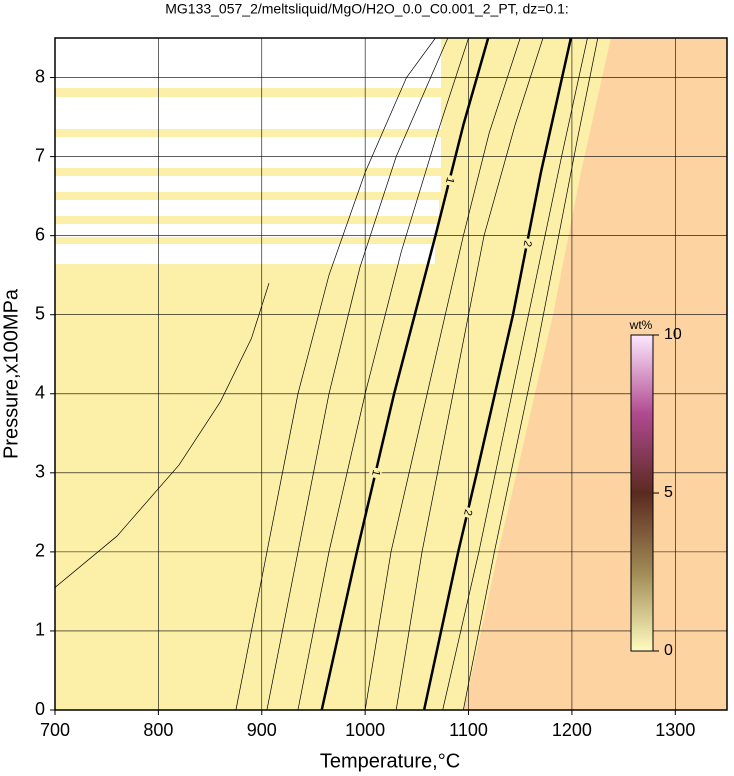 The height and width of the screenshot is (776, 734). I want to click on x-axis-label: Temperature,°C, so click(390, 761).